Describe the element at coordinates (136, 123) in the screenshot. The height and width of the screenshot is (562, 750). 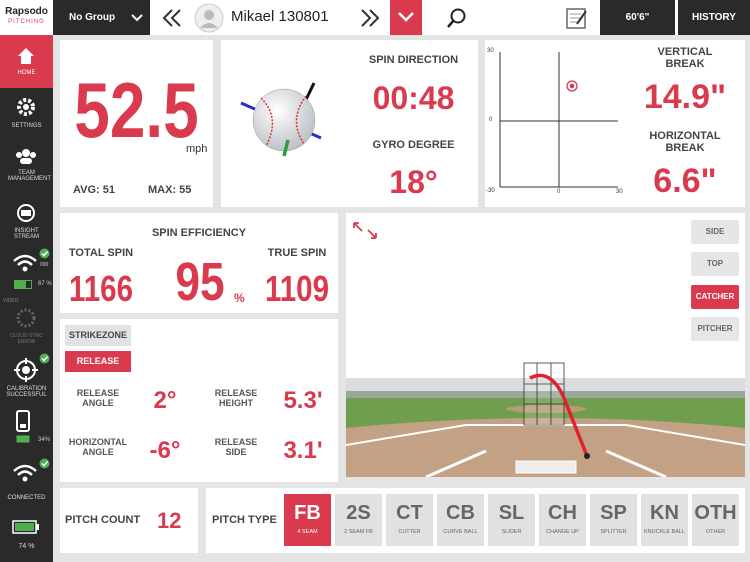
I see `velocity-panel: 52.5 mph AVG: 51 MAX: 55` at that location.